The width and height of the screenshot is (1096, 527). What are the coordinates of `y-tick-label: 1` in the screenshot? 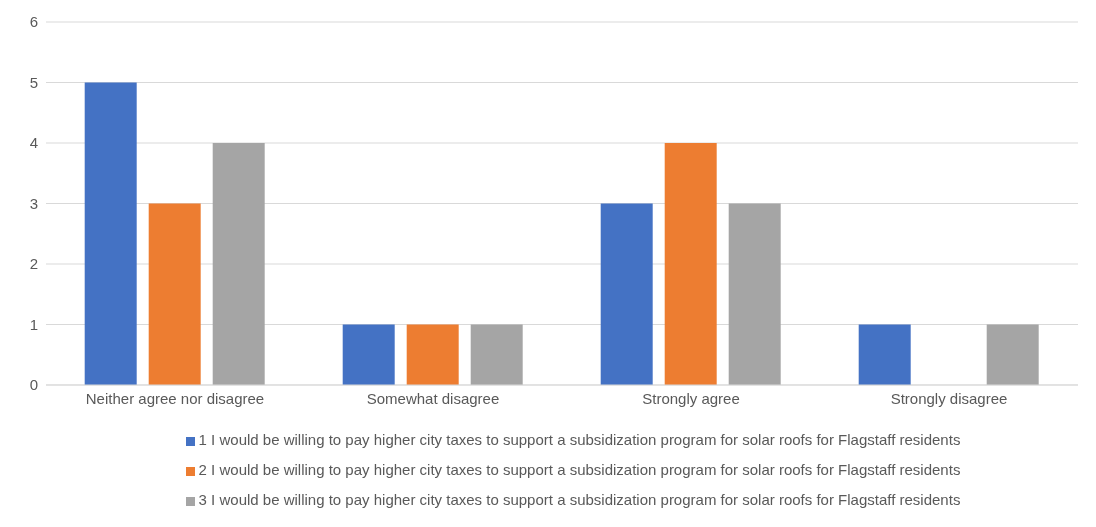 It's located at (33, 324).